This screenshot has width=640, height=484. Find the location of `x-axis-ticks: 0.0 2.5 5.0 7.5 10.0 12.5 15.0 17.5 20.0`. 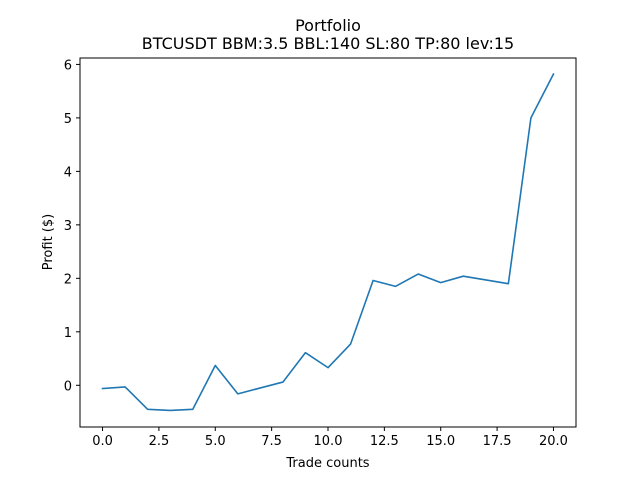

x-axis-ticks: 0.0 2.5 5.0 7.5 10.0 12.5 15.0 17.5 20.0 is located at coordinates (330, 438).